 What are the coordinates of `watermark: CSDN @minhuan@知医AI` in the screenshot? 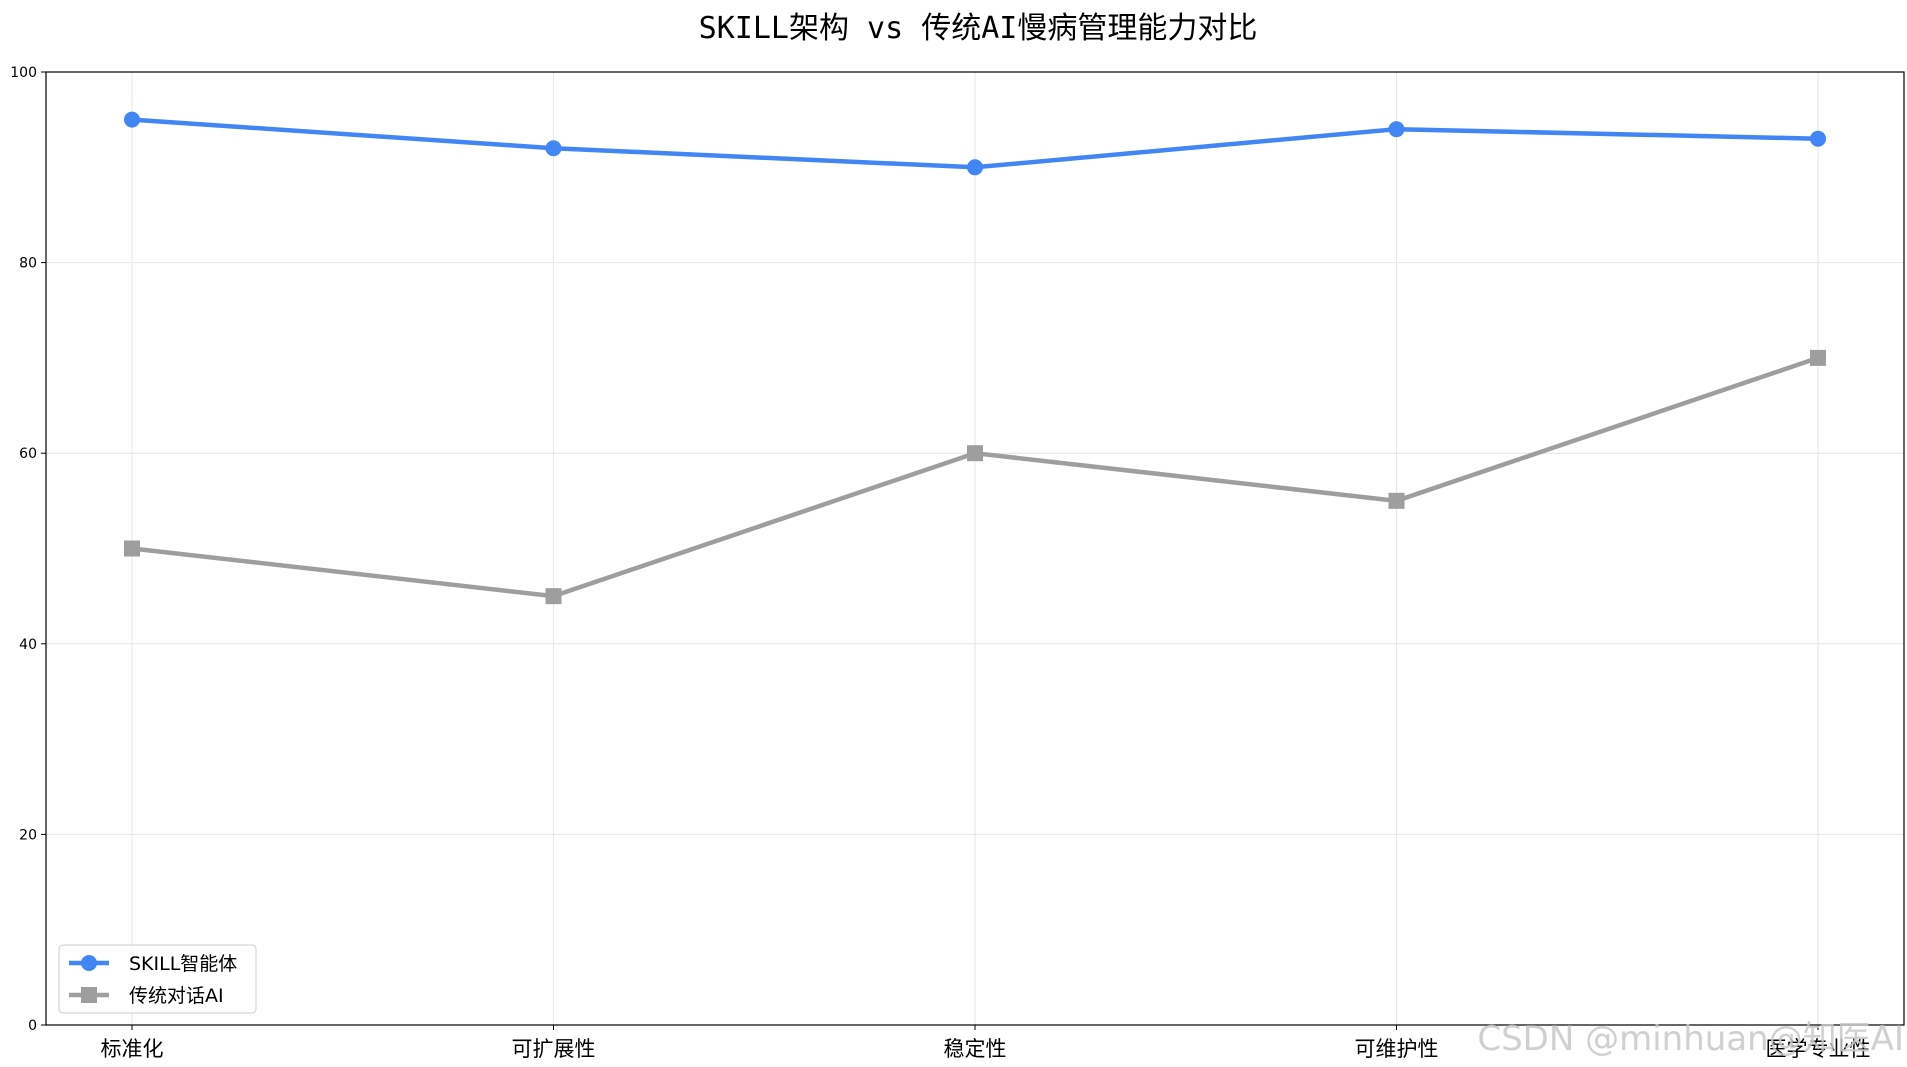 It's located at (1690, 1039).